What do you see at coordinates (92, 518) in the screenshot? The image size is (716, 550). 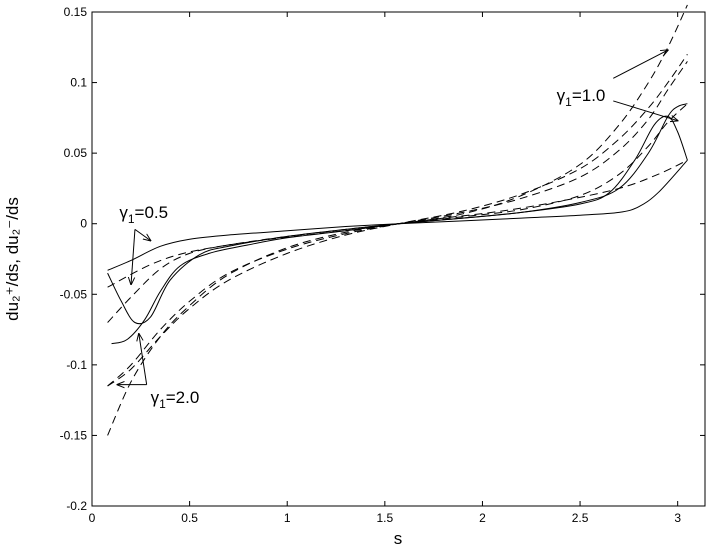 I see `x-tick-label: 0` at bounding box center [92, 518].